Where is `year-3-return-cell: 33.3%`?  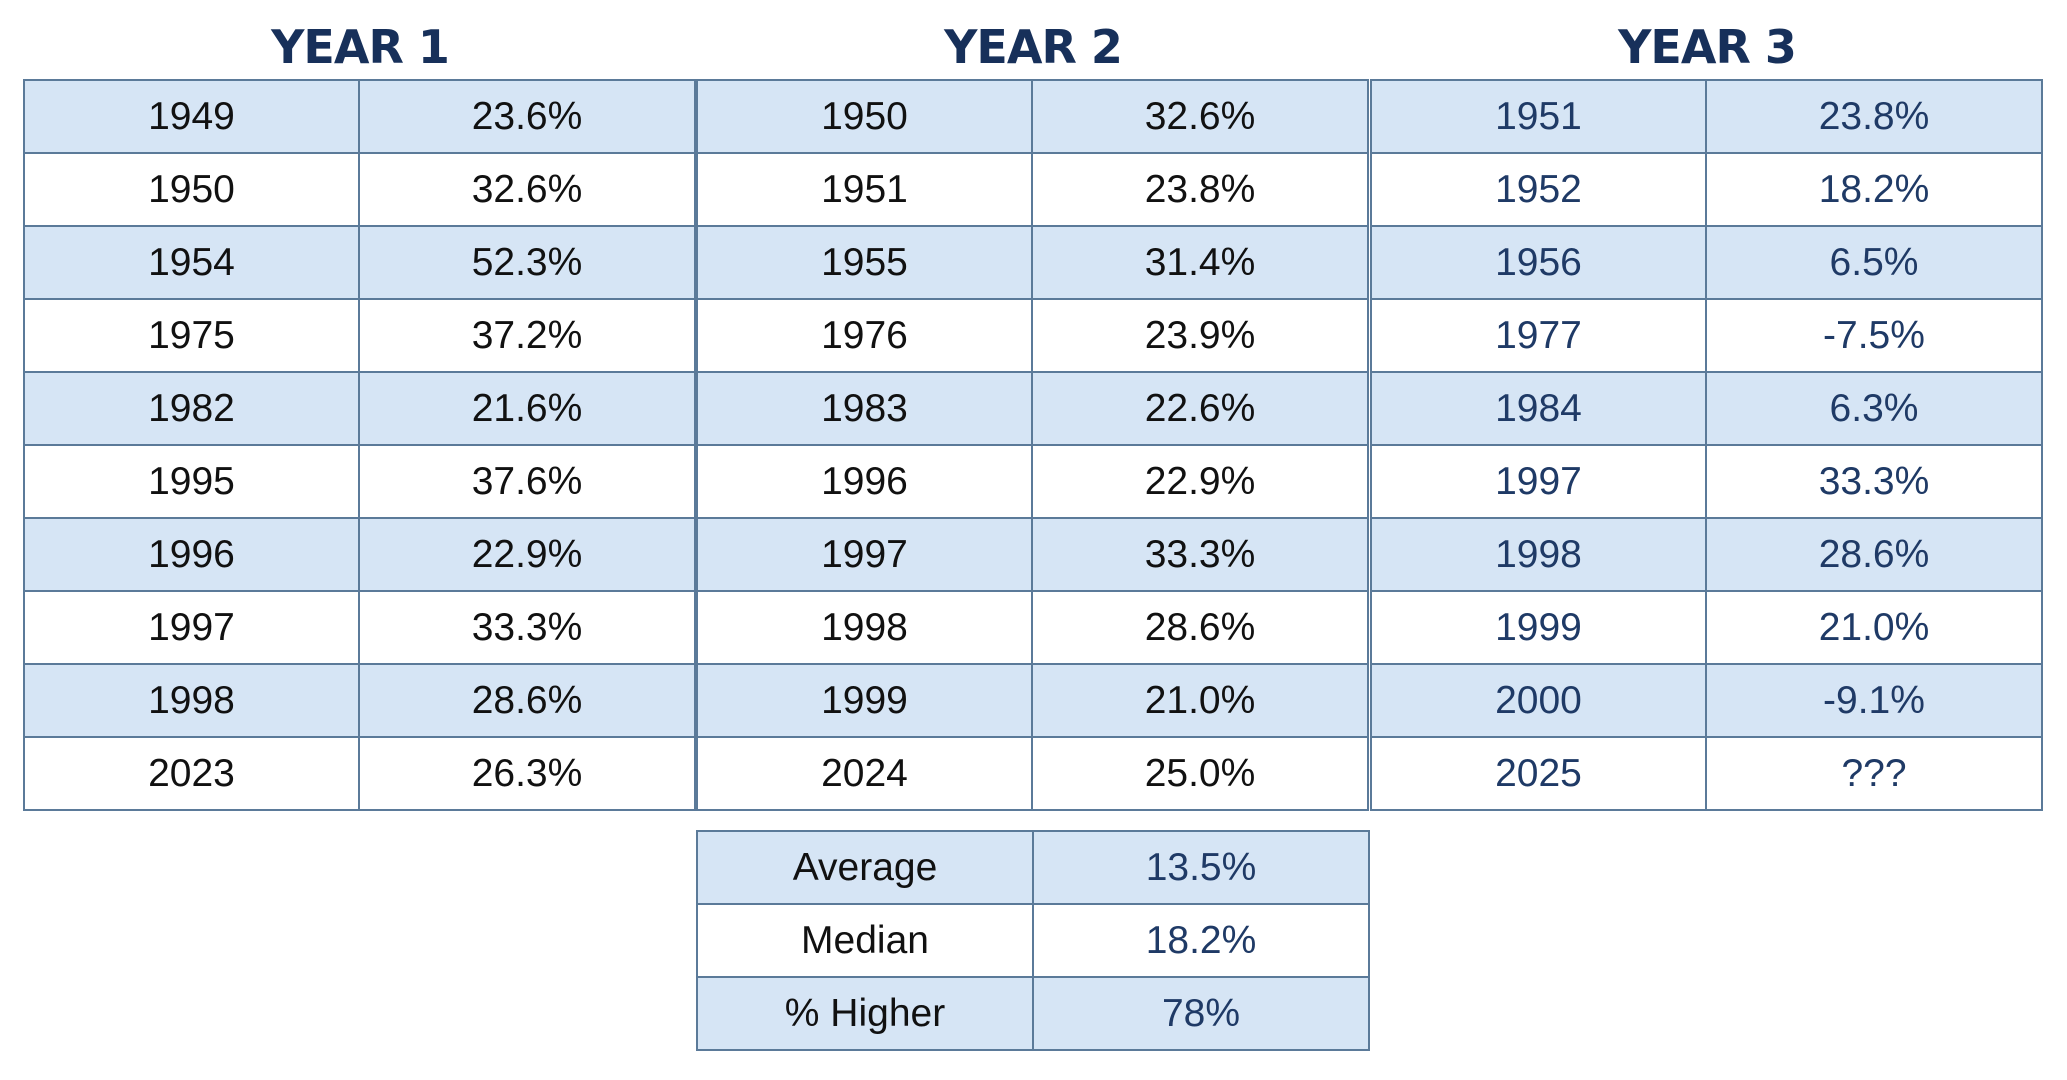
year-3-return-cell: 33.3% is located at coordinates (1874, 481).